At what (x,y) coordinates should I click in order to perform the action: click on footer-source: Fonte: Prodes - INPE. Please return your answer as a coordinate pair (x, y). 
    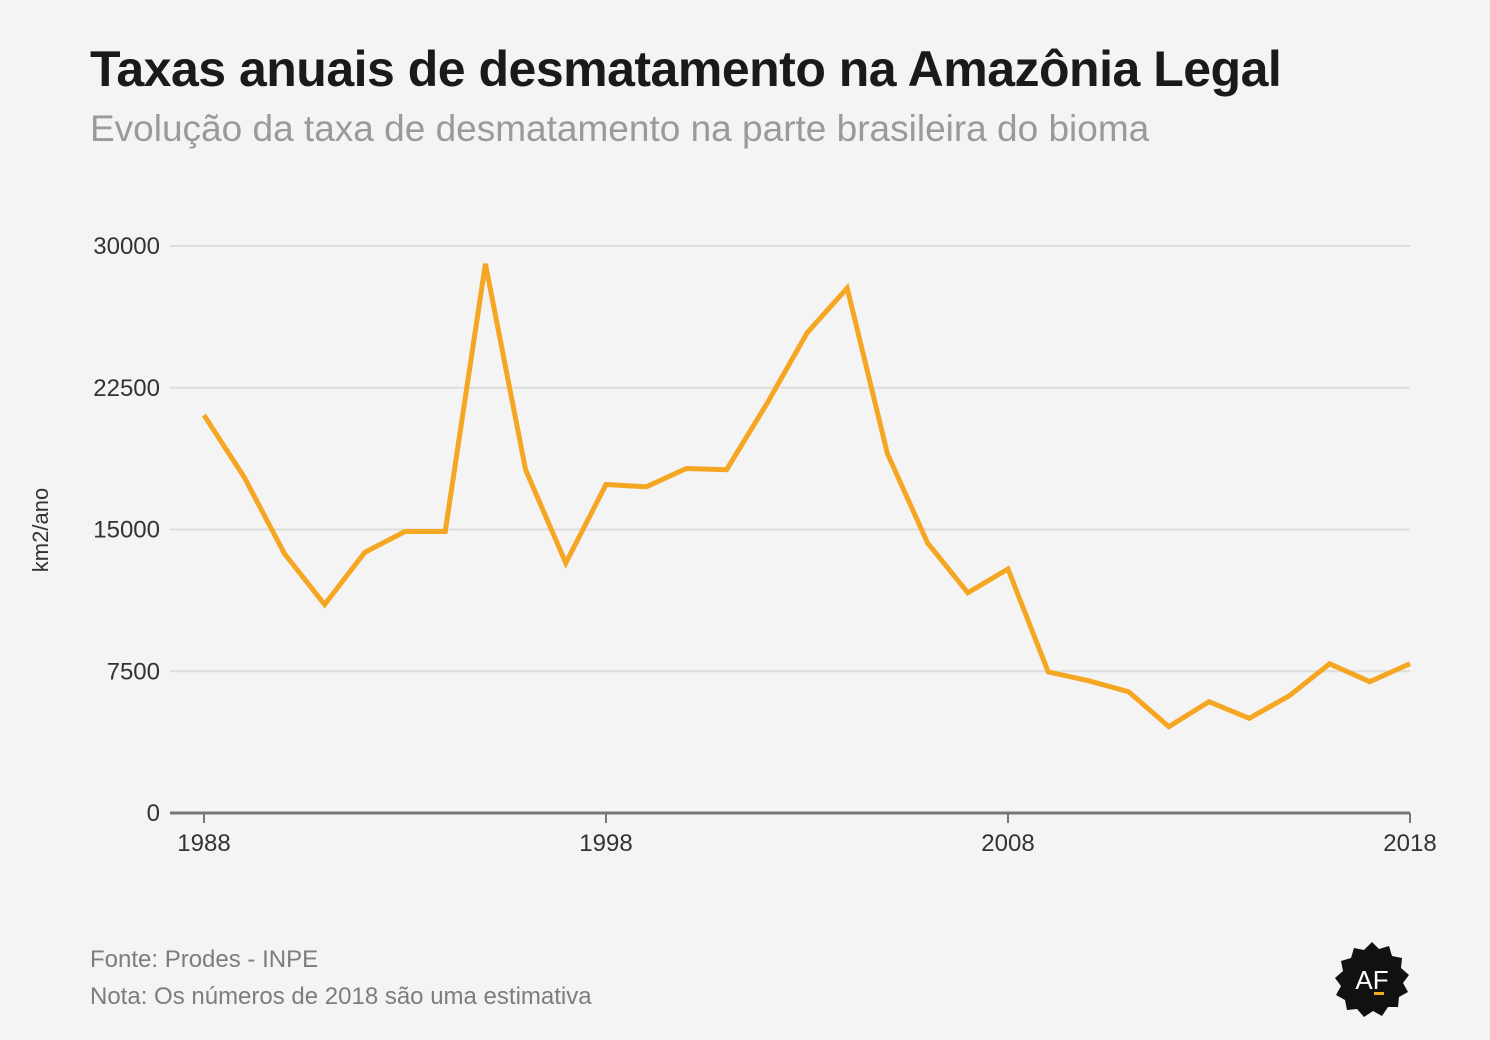
    Looking at the image, I should click on (204, 959).